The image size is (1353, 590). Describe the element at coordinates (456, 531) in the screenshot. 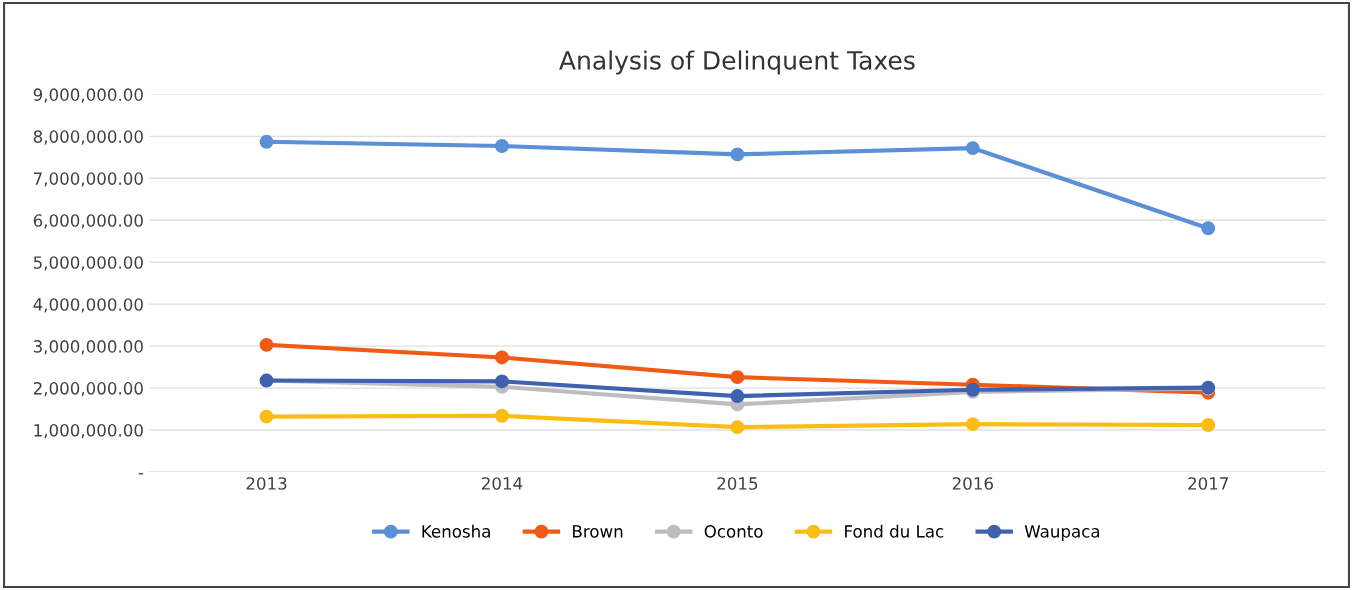

I see `legend-label: Kenosha` at that location.